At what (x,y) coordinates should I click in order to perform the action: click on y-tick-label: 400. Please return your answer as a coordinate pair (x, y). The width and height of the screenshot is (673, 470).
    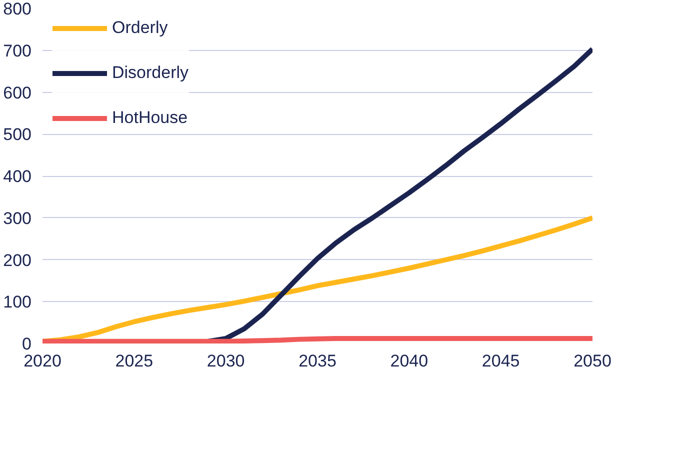
    Looking at the image, I should click on (17, 176).